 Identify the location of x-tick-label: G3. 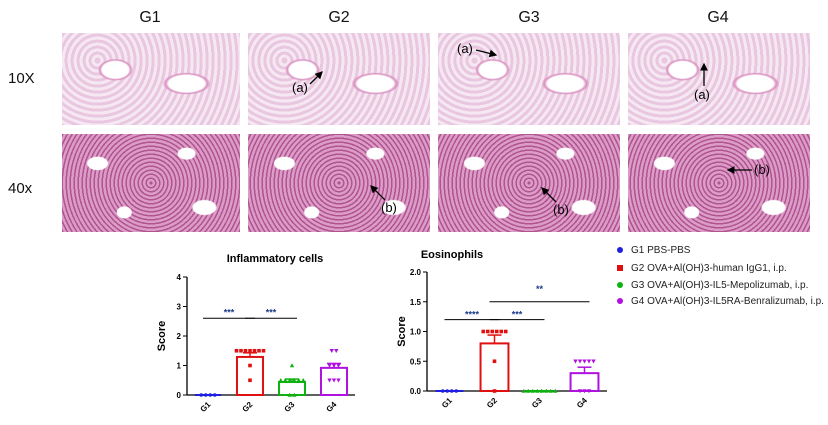
(537, 403).